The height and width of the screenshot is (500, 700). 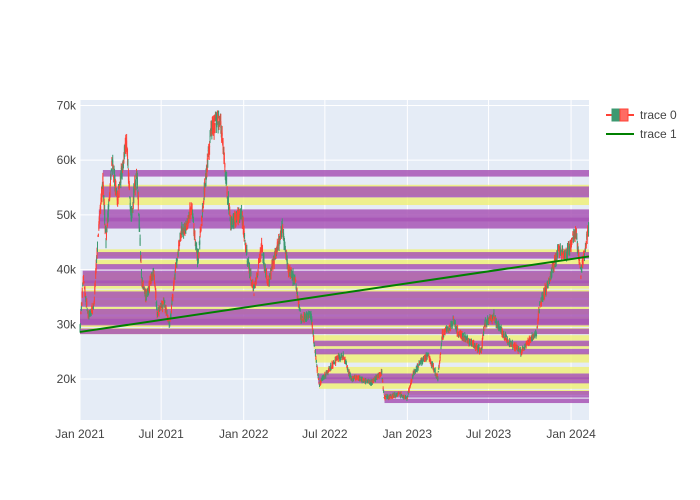 I want to click on legend-item-trace-0: trace 0, so click(x=641, y=115).